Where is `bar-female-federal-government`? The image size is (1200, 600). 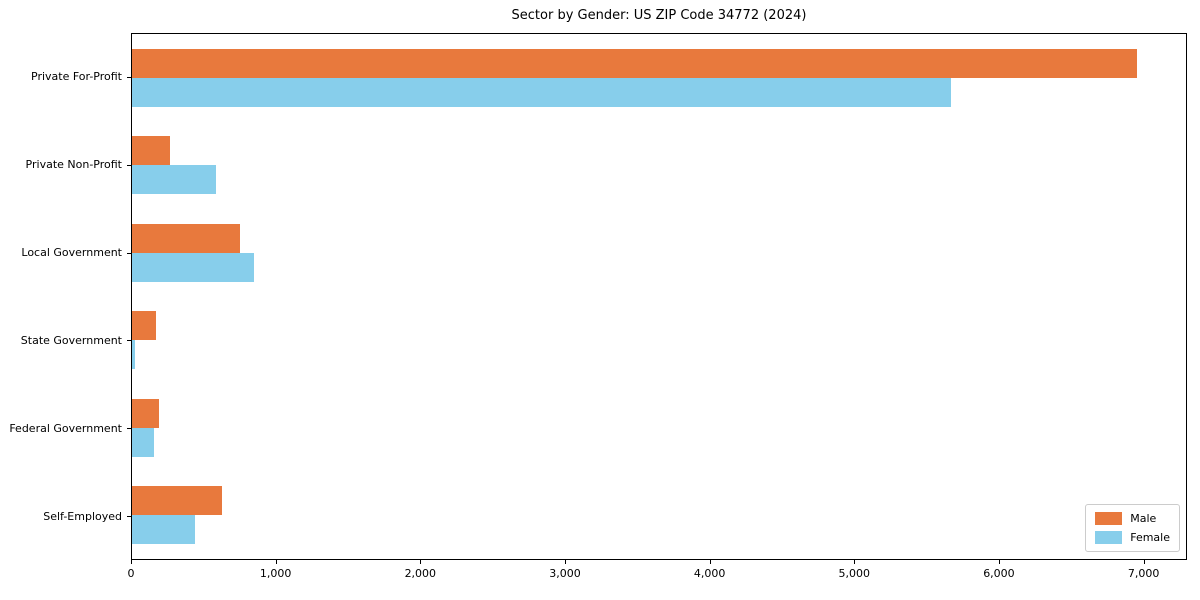 bar-female-federal-government is located at coordinates (143, 442).